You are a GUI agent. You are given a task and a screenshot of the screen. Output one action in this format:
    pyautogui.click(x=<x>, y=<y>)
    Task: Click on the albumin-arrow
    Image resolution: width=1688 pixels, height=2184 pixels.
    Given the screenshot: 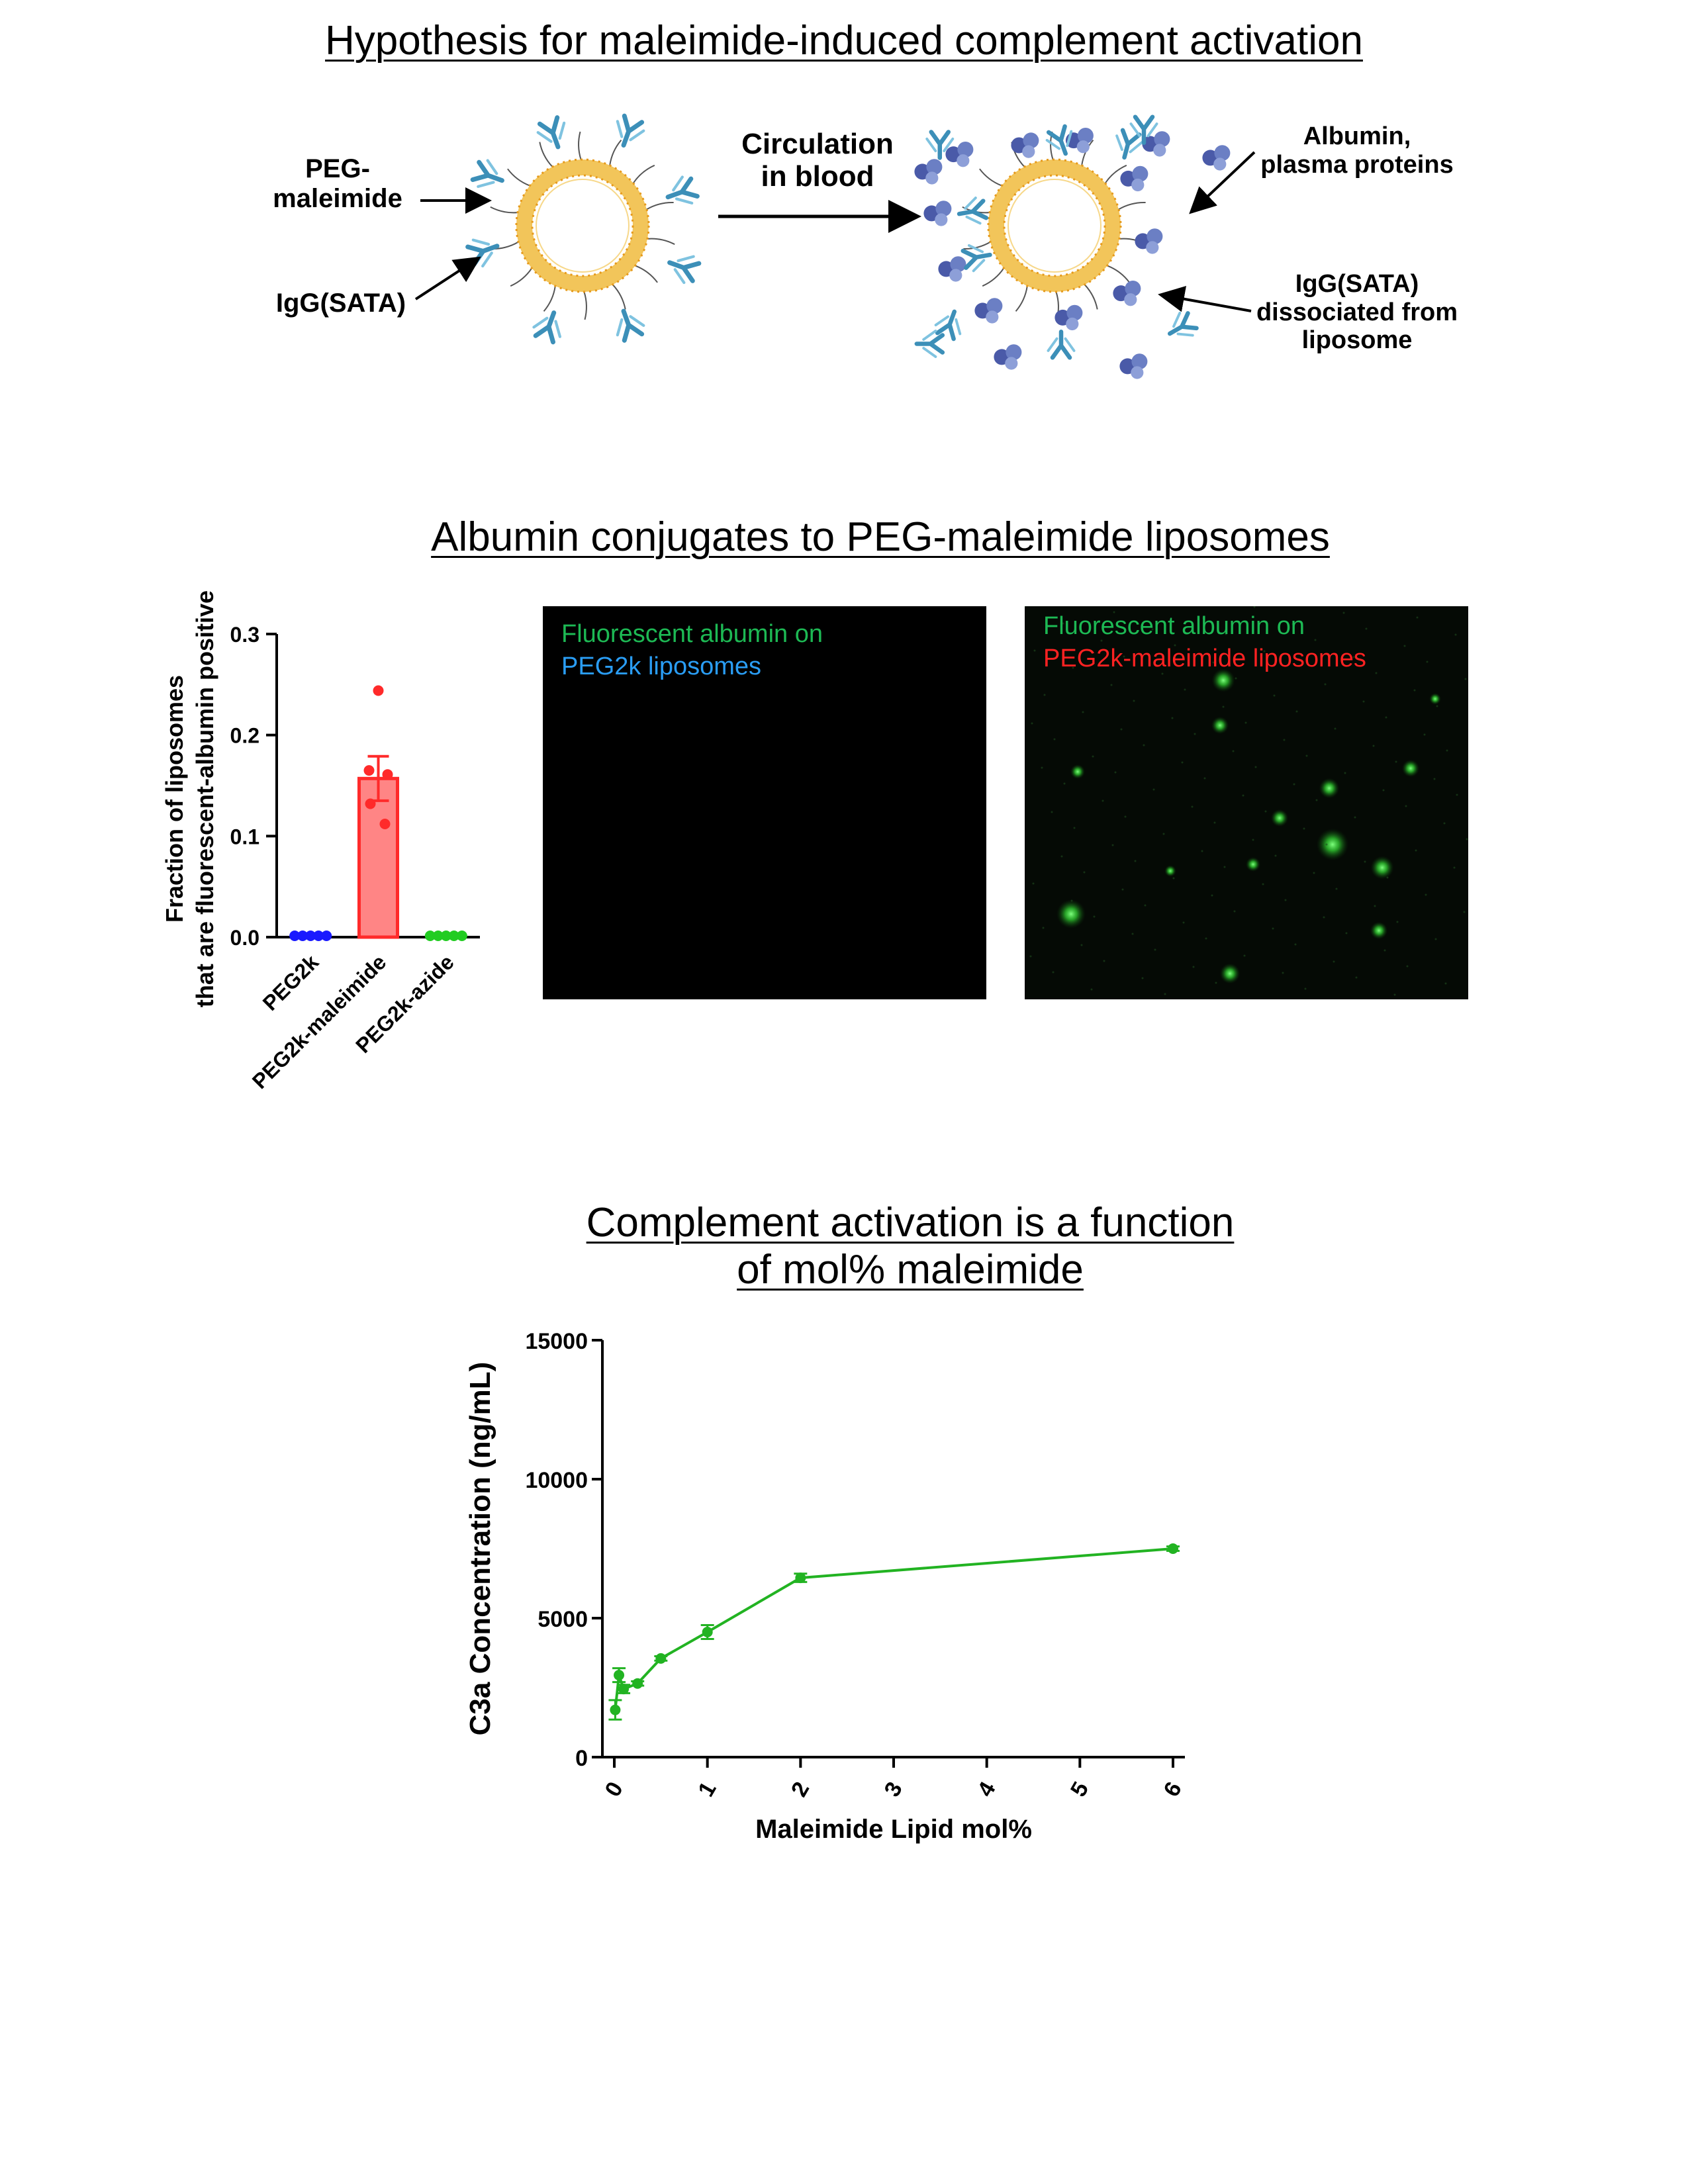 What is the action you would take?
    pyautogui.click(x=1222, y=182)
    